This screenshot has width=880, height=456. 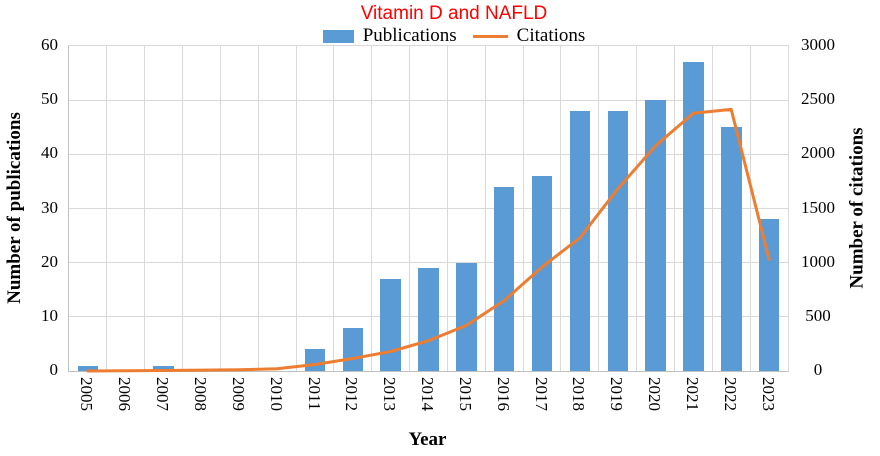 I want to click on x-tick-label: 2021, so click(x=692, y=394).